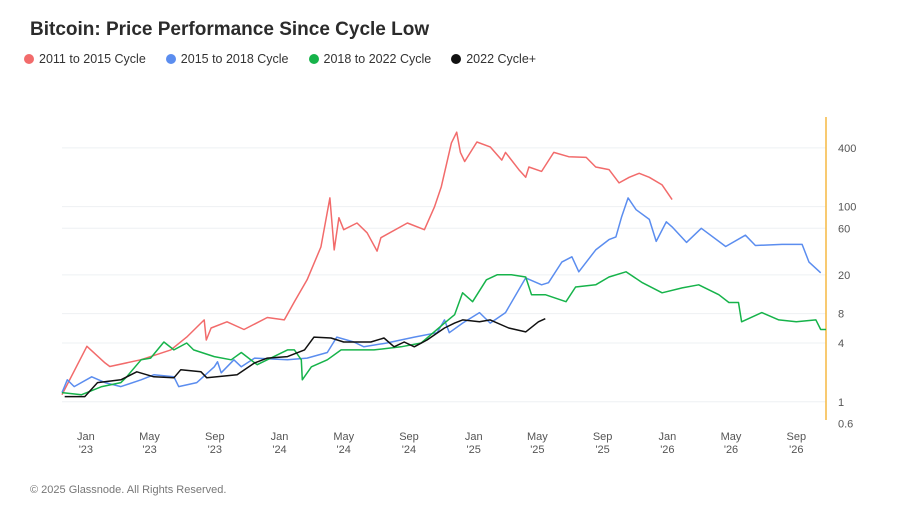  Describe the element at coordinates (215, 443) in the screenshot. I see `x-tick-label: Sep '23` at that location.